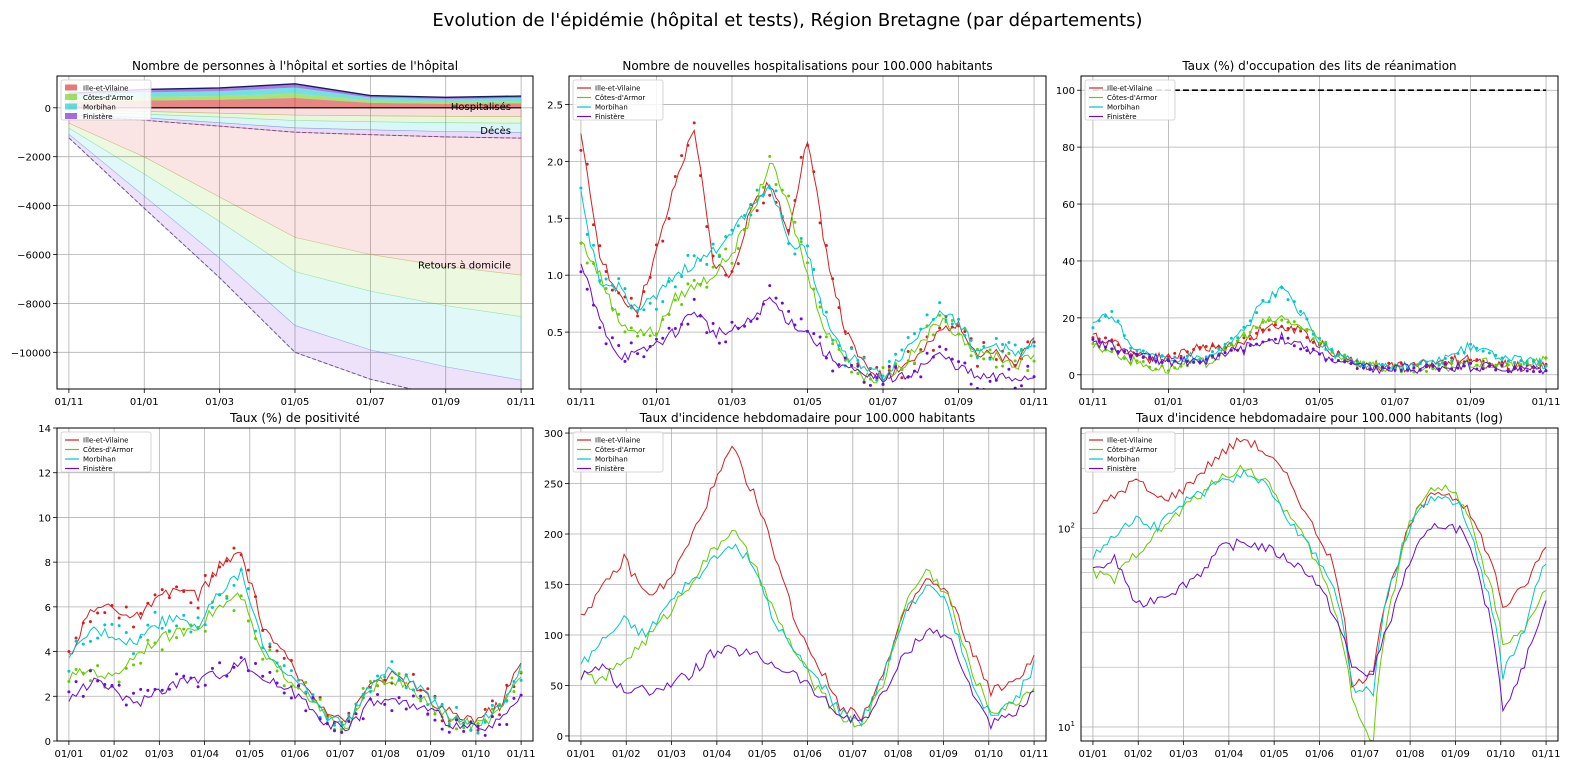 The image size is (1575, 770). What do you see at coordinates (99, 460) in the screenshot?
I see `legend-label-morbihan: Morbihan` at bounding box center [99, 460].